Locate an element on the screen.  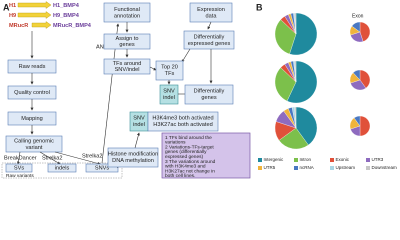
step-label: H3K4me3 both activated is located at coordinates (182, 118).